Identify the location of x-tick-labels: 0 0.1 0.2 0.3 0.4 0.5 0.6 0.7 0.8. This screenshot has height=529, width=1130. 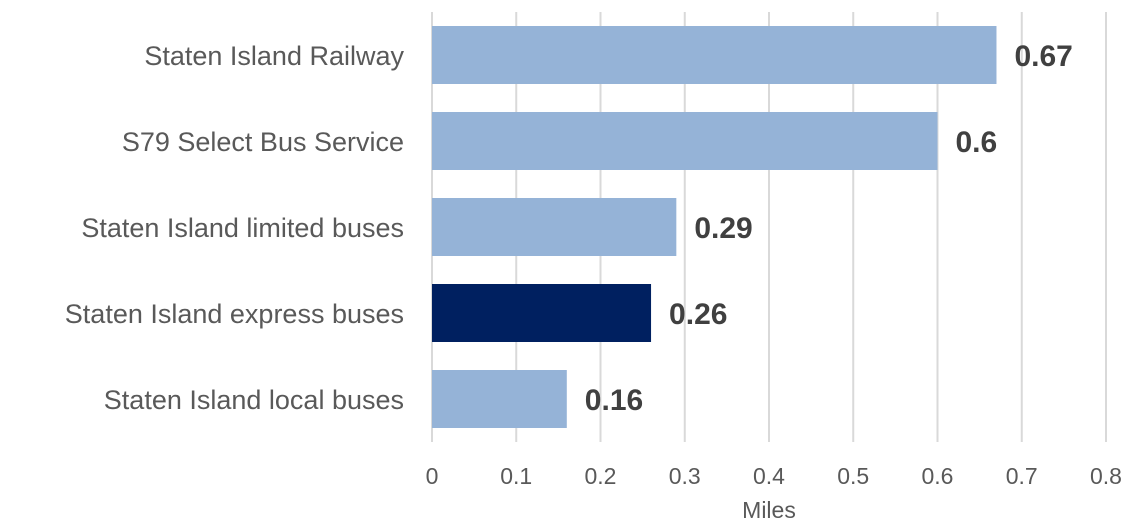
(774, 476).